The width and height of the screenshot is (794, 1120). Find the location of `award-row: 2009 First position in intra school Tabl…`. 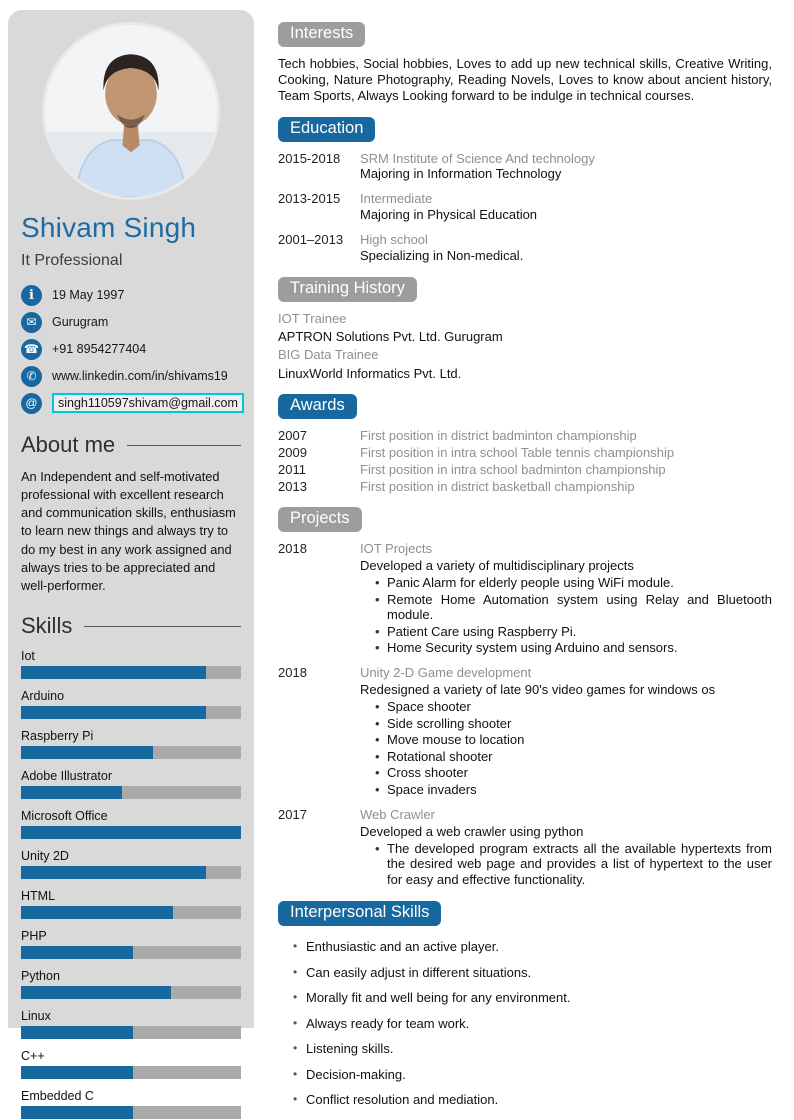

award-row: 2009 First position in intra school Tabl… is located at coordinates (525, 452).